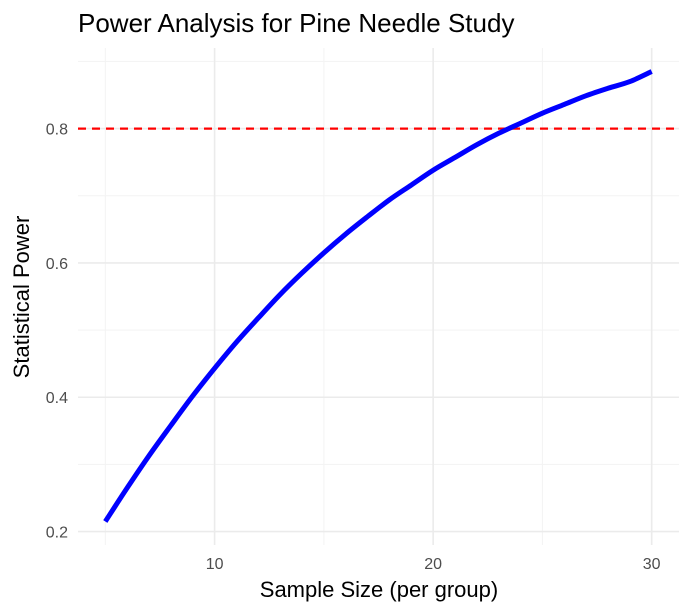 This screenshot has width=691, height=614. I want to click on y-tick-label: 0.8, so click(57, 130).